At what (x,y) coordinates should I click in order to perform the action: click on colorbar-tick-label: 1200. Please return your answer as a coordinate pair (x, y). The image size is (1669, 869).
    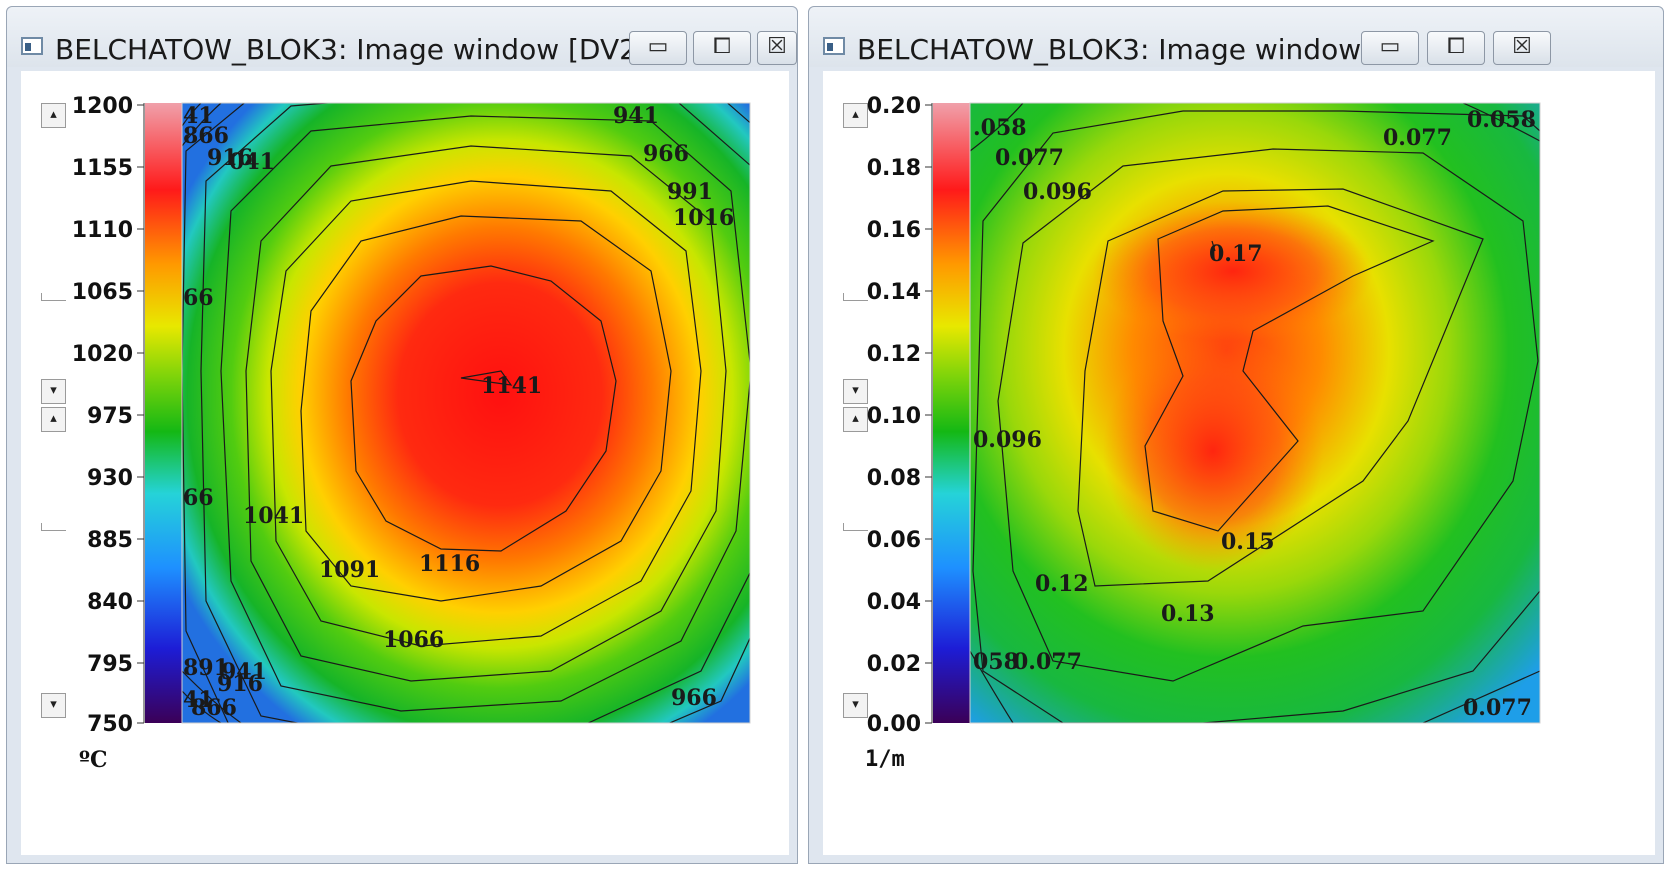
    Looking at the image, I should click on (102, 106).